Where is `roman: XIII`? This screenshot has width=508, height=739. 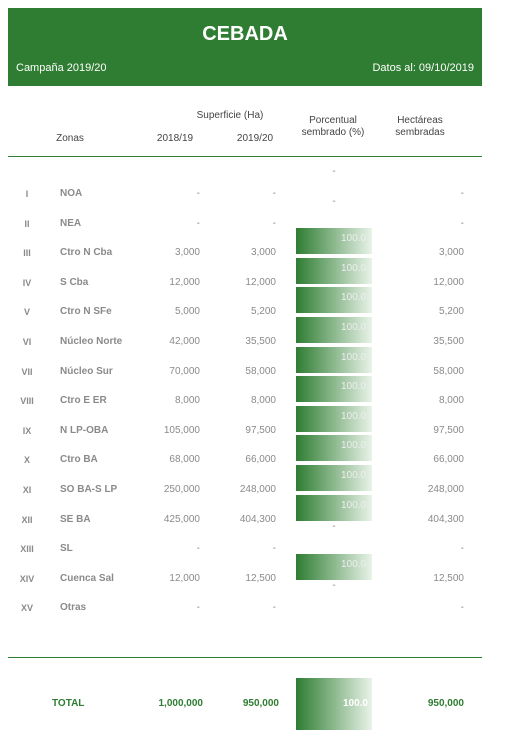
roman: XIII is located at coordinates (27, 549).